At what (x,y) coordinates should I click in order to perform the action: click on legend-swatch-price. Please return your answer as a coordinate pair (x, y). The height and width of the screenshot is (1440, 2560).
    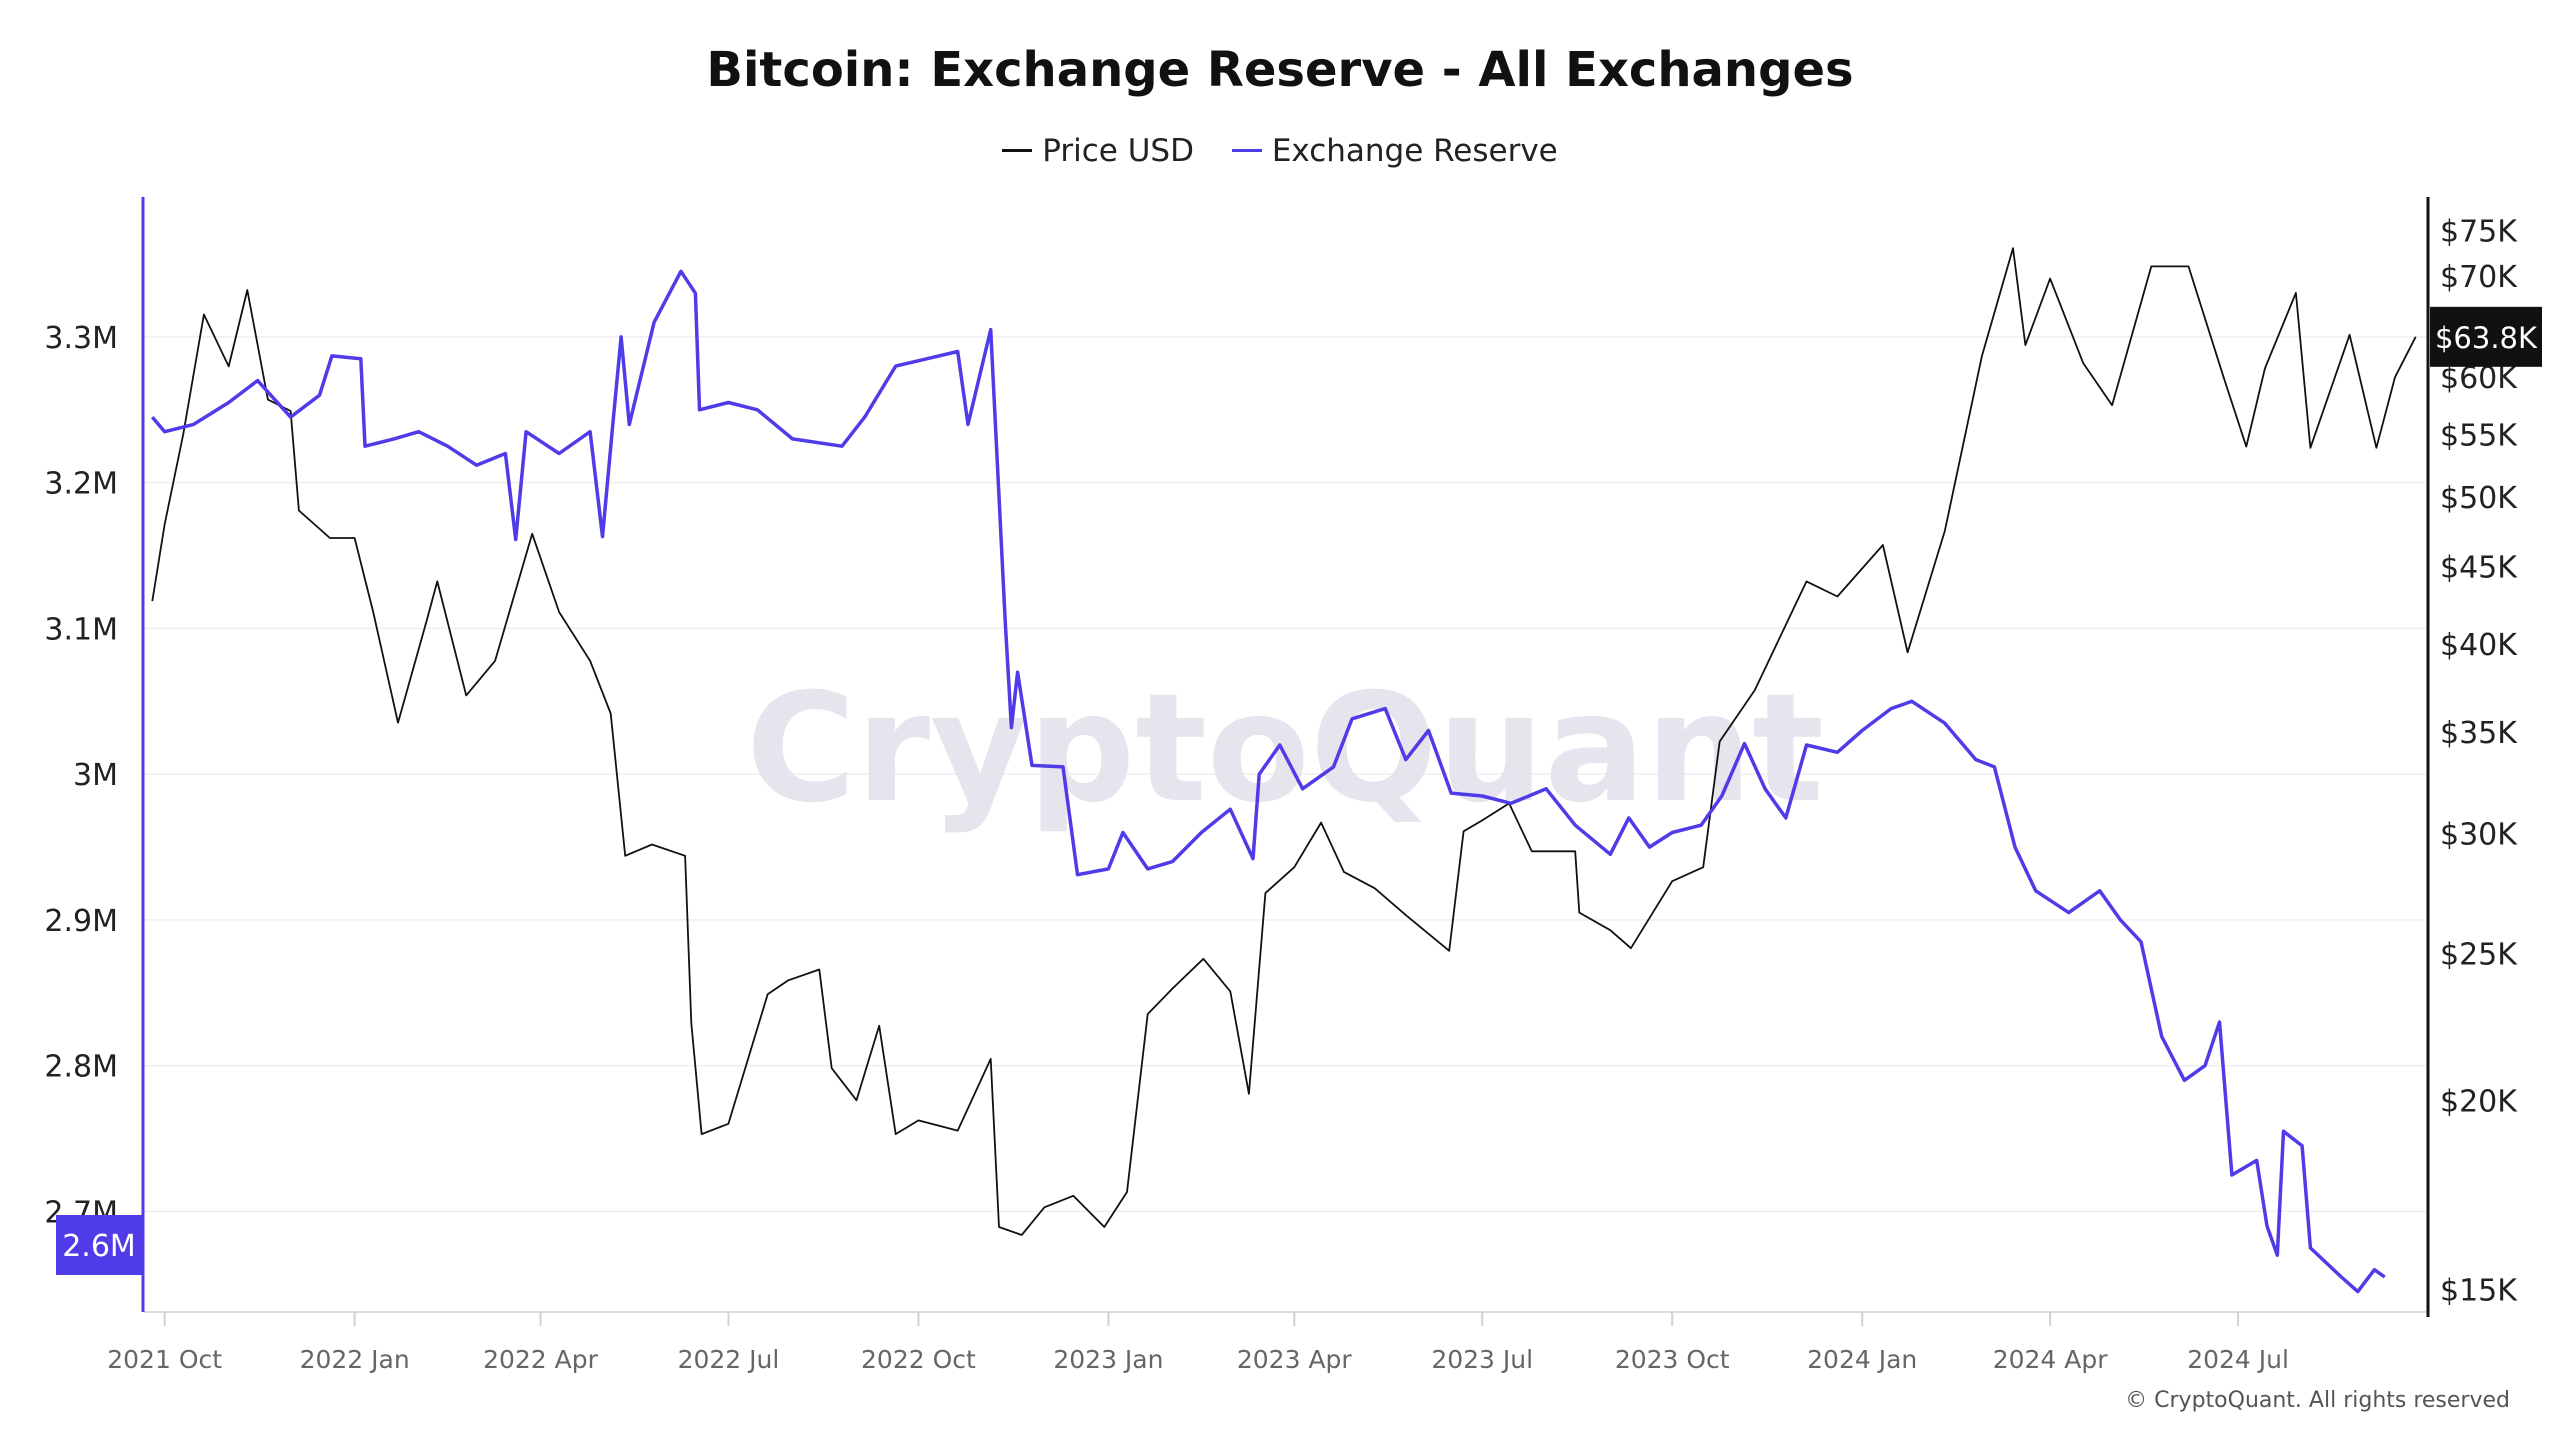
    Looking at the image, I should click on (1017, 150).